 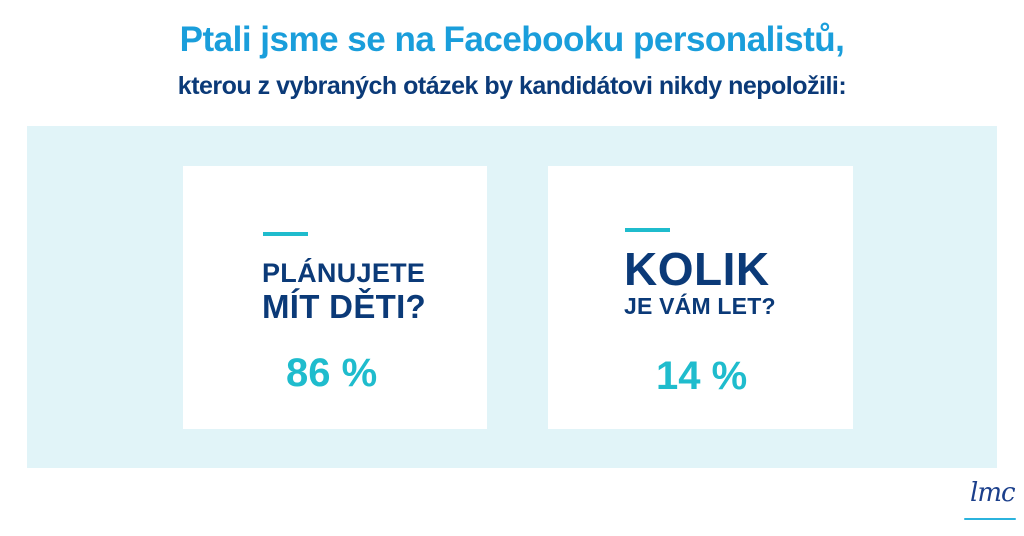 I want to click on logo-underline, so click(x=990, y=519).